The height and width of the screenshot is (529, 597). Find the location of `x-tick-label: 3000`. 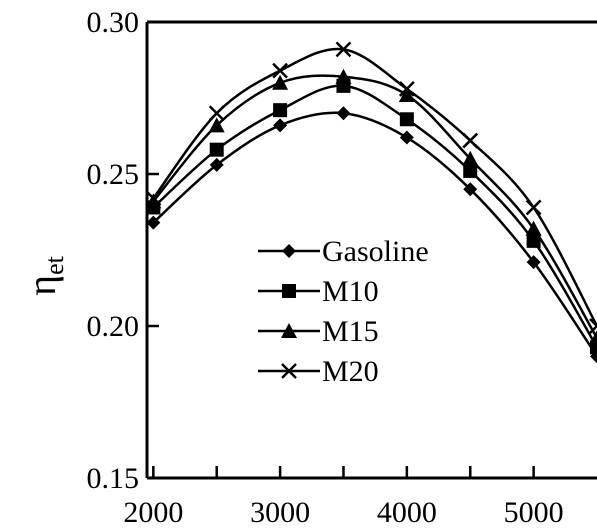

x-tick-label: 3000 is located at coordinates (280, 512).